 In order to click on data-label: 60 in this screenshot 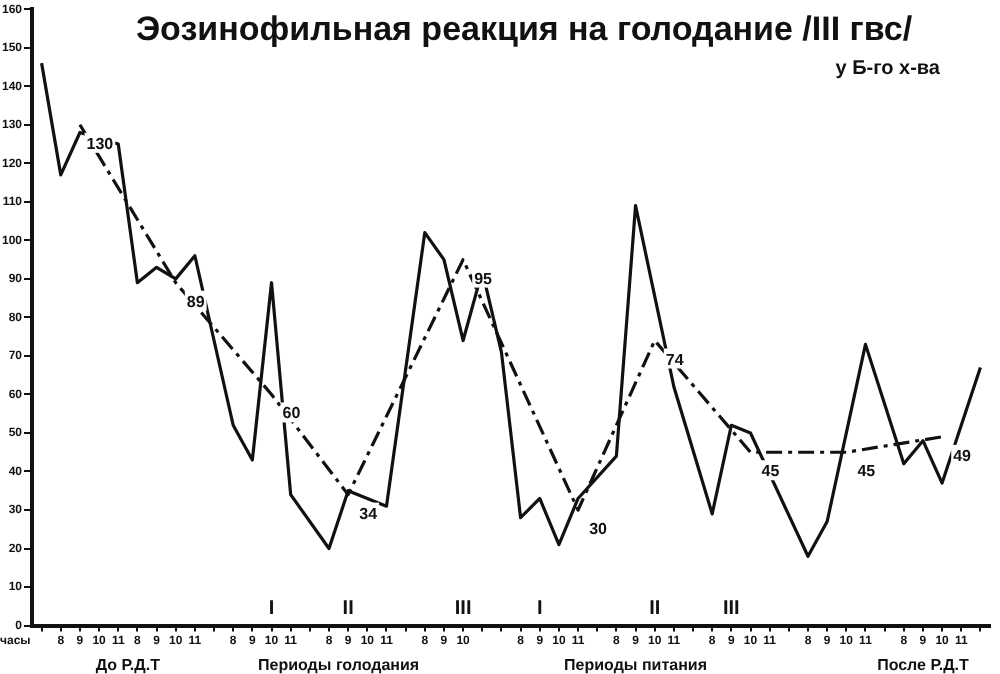, I will do `click(292, 413)`.